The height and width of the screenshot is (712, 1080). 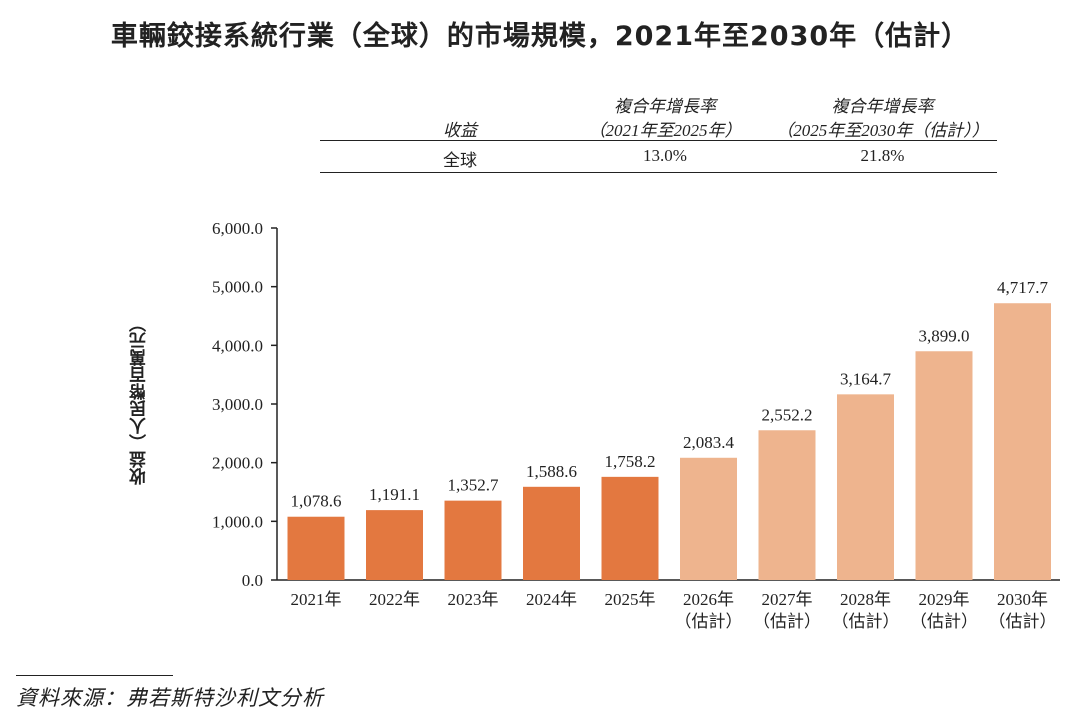 What do you see at coordinates (944, 335) in the screenshot?
I see `data-label-8: 3,899.0` at bounding box center [944, 335].